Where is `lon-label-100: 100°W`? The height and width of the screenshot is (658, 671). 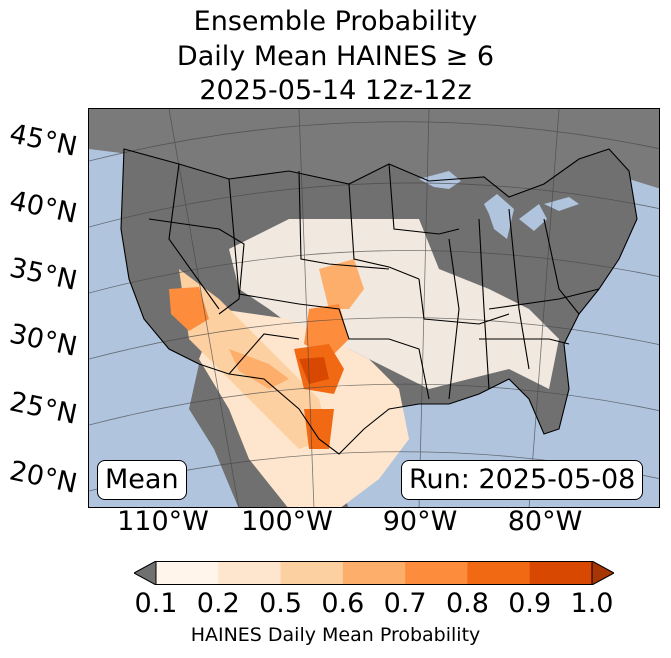 lon-label-100: 100°W is located at coordinates (287, 521).